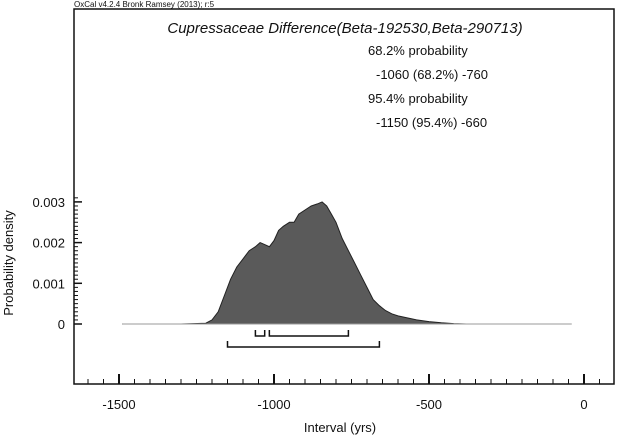 Image resolution: width=617 pixels, height=437 pixels. I want to click on range-68-text: -1060 (68.2%) -760, so click(432, 74).